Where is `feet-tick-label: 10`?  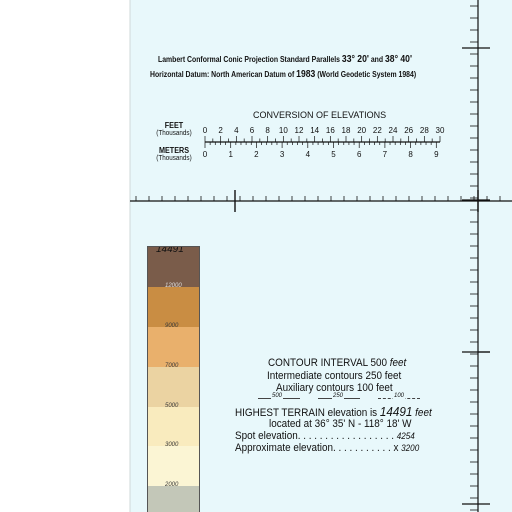 feet-tick-label: 10 is located at coordinates (283, 130).